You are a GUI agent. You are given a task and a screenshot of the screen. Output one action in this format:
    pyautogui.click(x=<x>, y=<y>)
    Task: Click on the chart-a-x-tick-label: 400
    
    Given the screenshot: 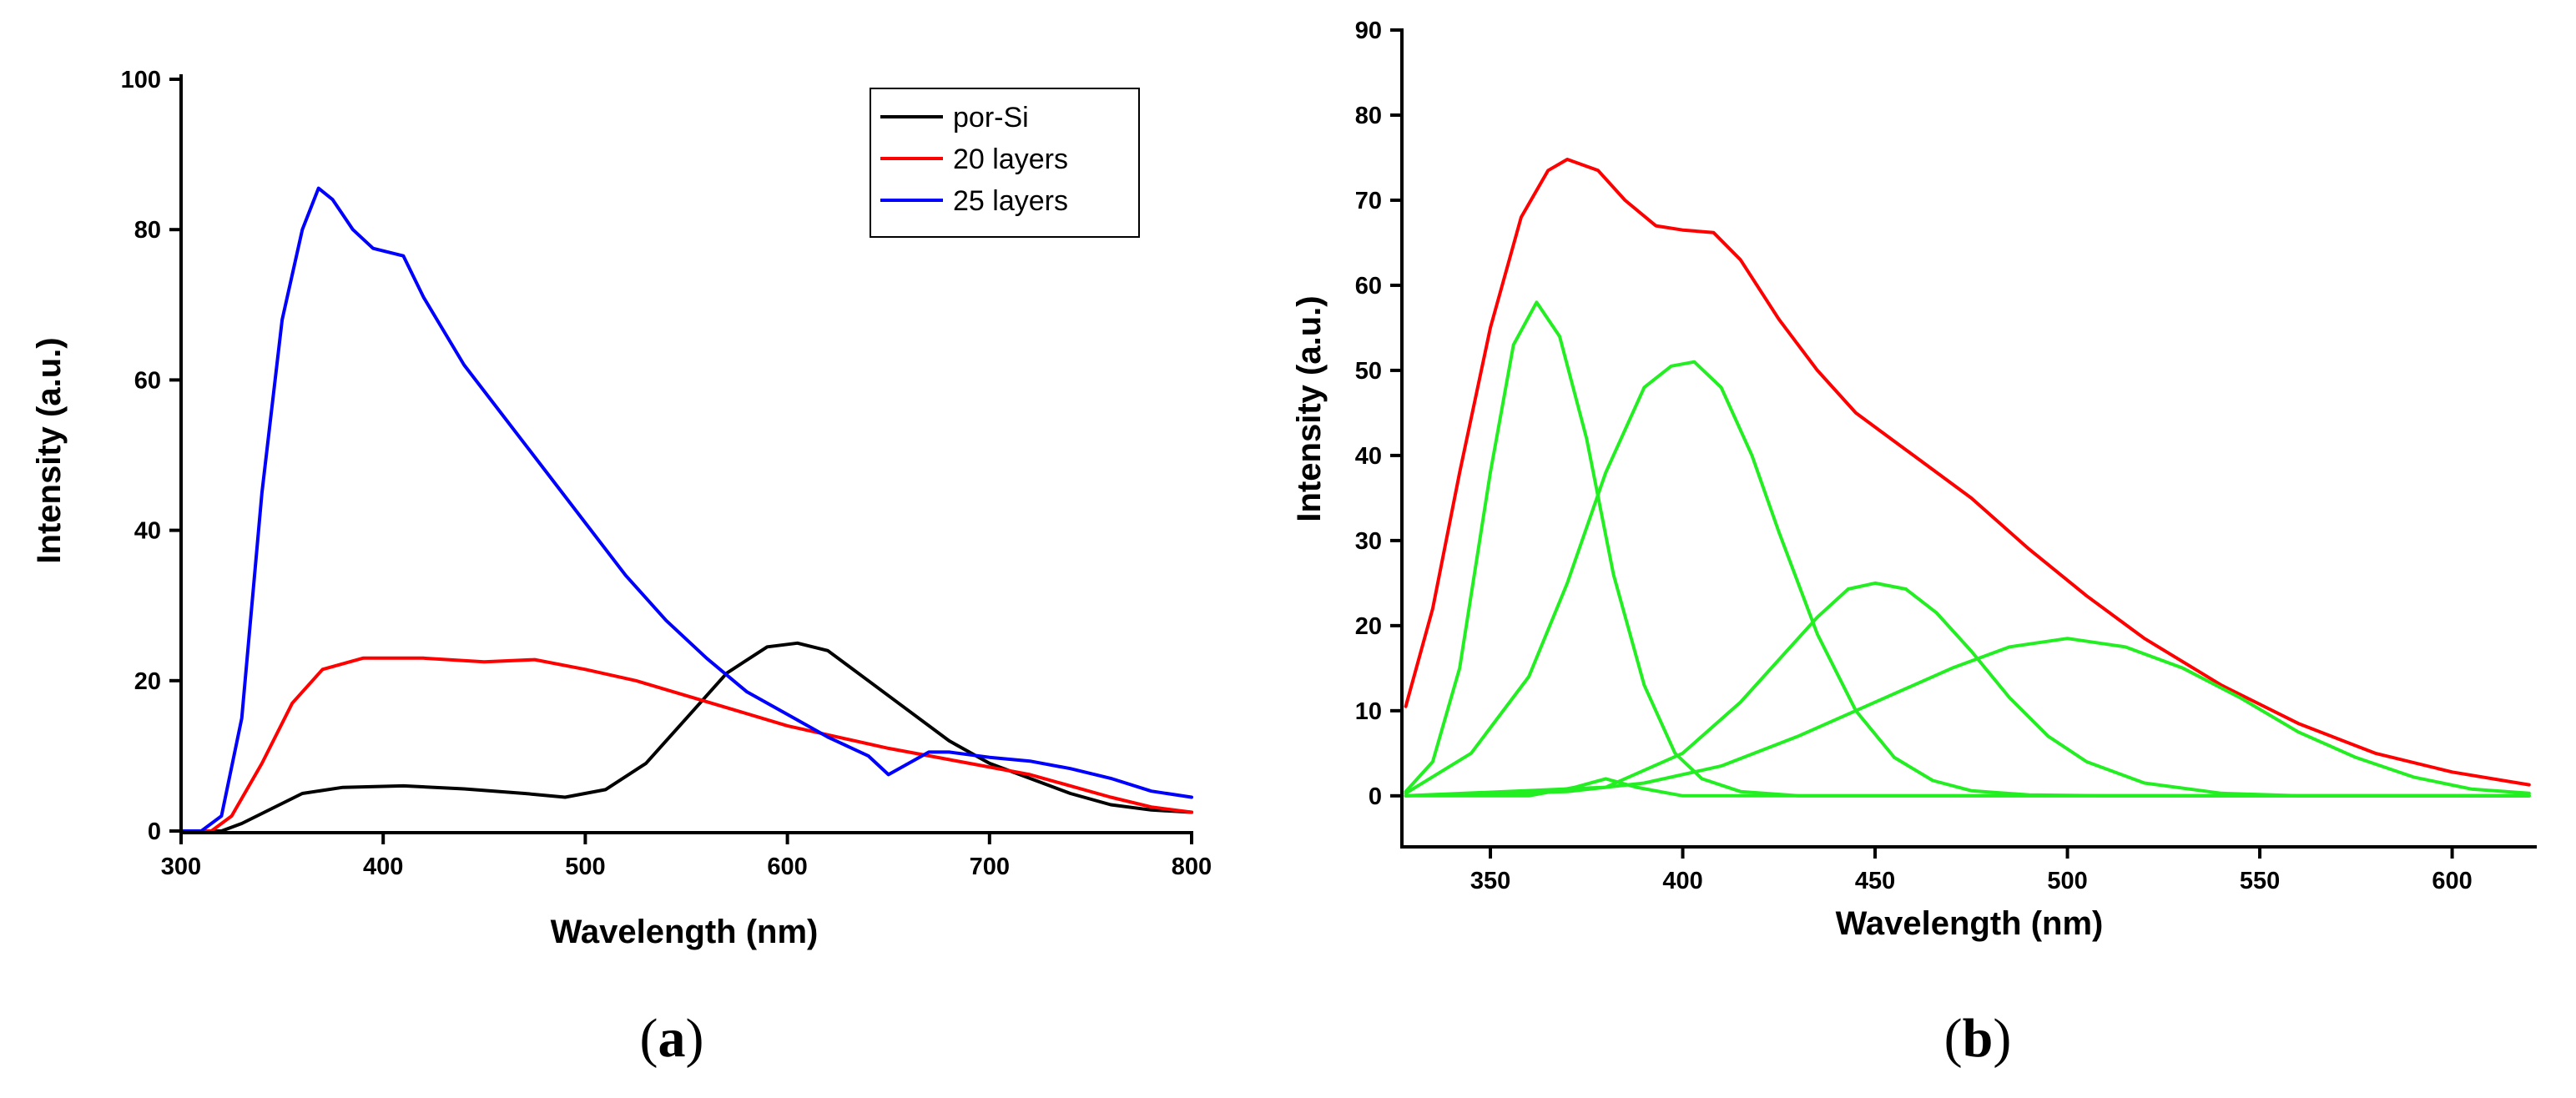 What is the action you would take?
    pyautogui.click(x=383, y=867)
    